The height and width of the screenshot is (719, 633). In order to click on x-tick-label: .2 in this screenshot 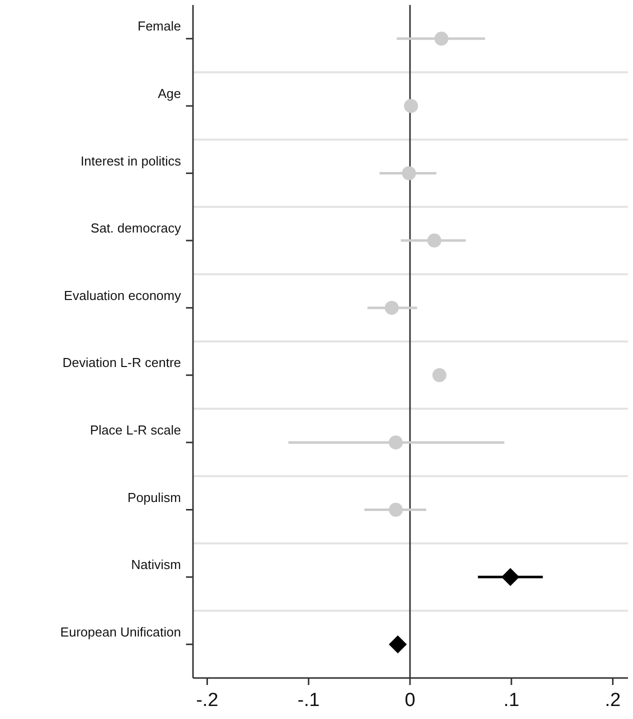, I will do `click(612, 700)`.